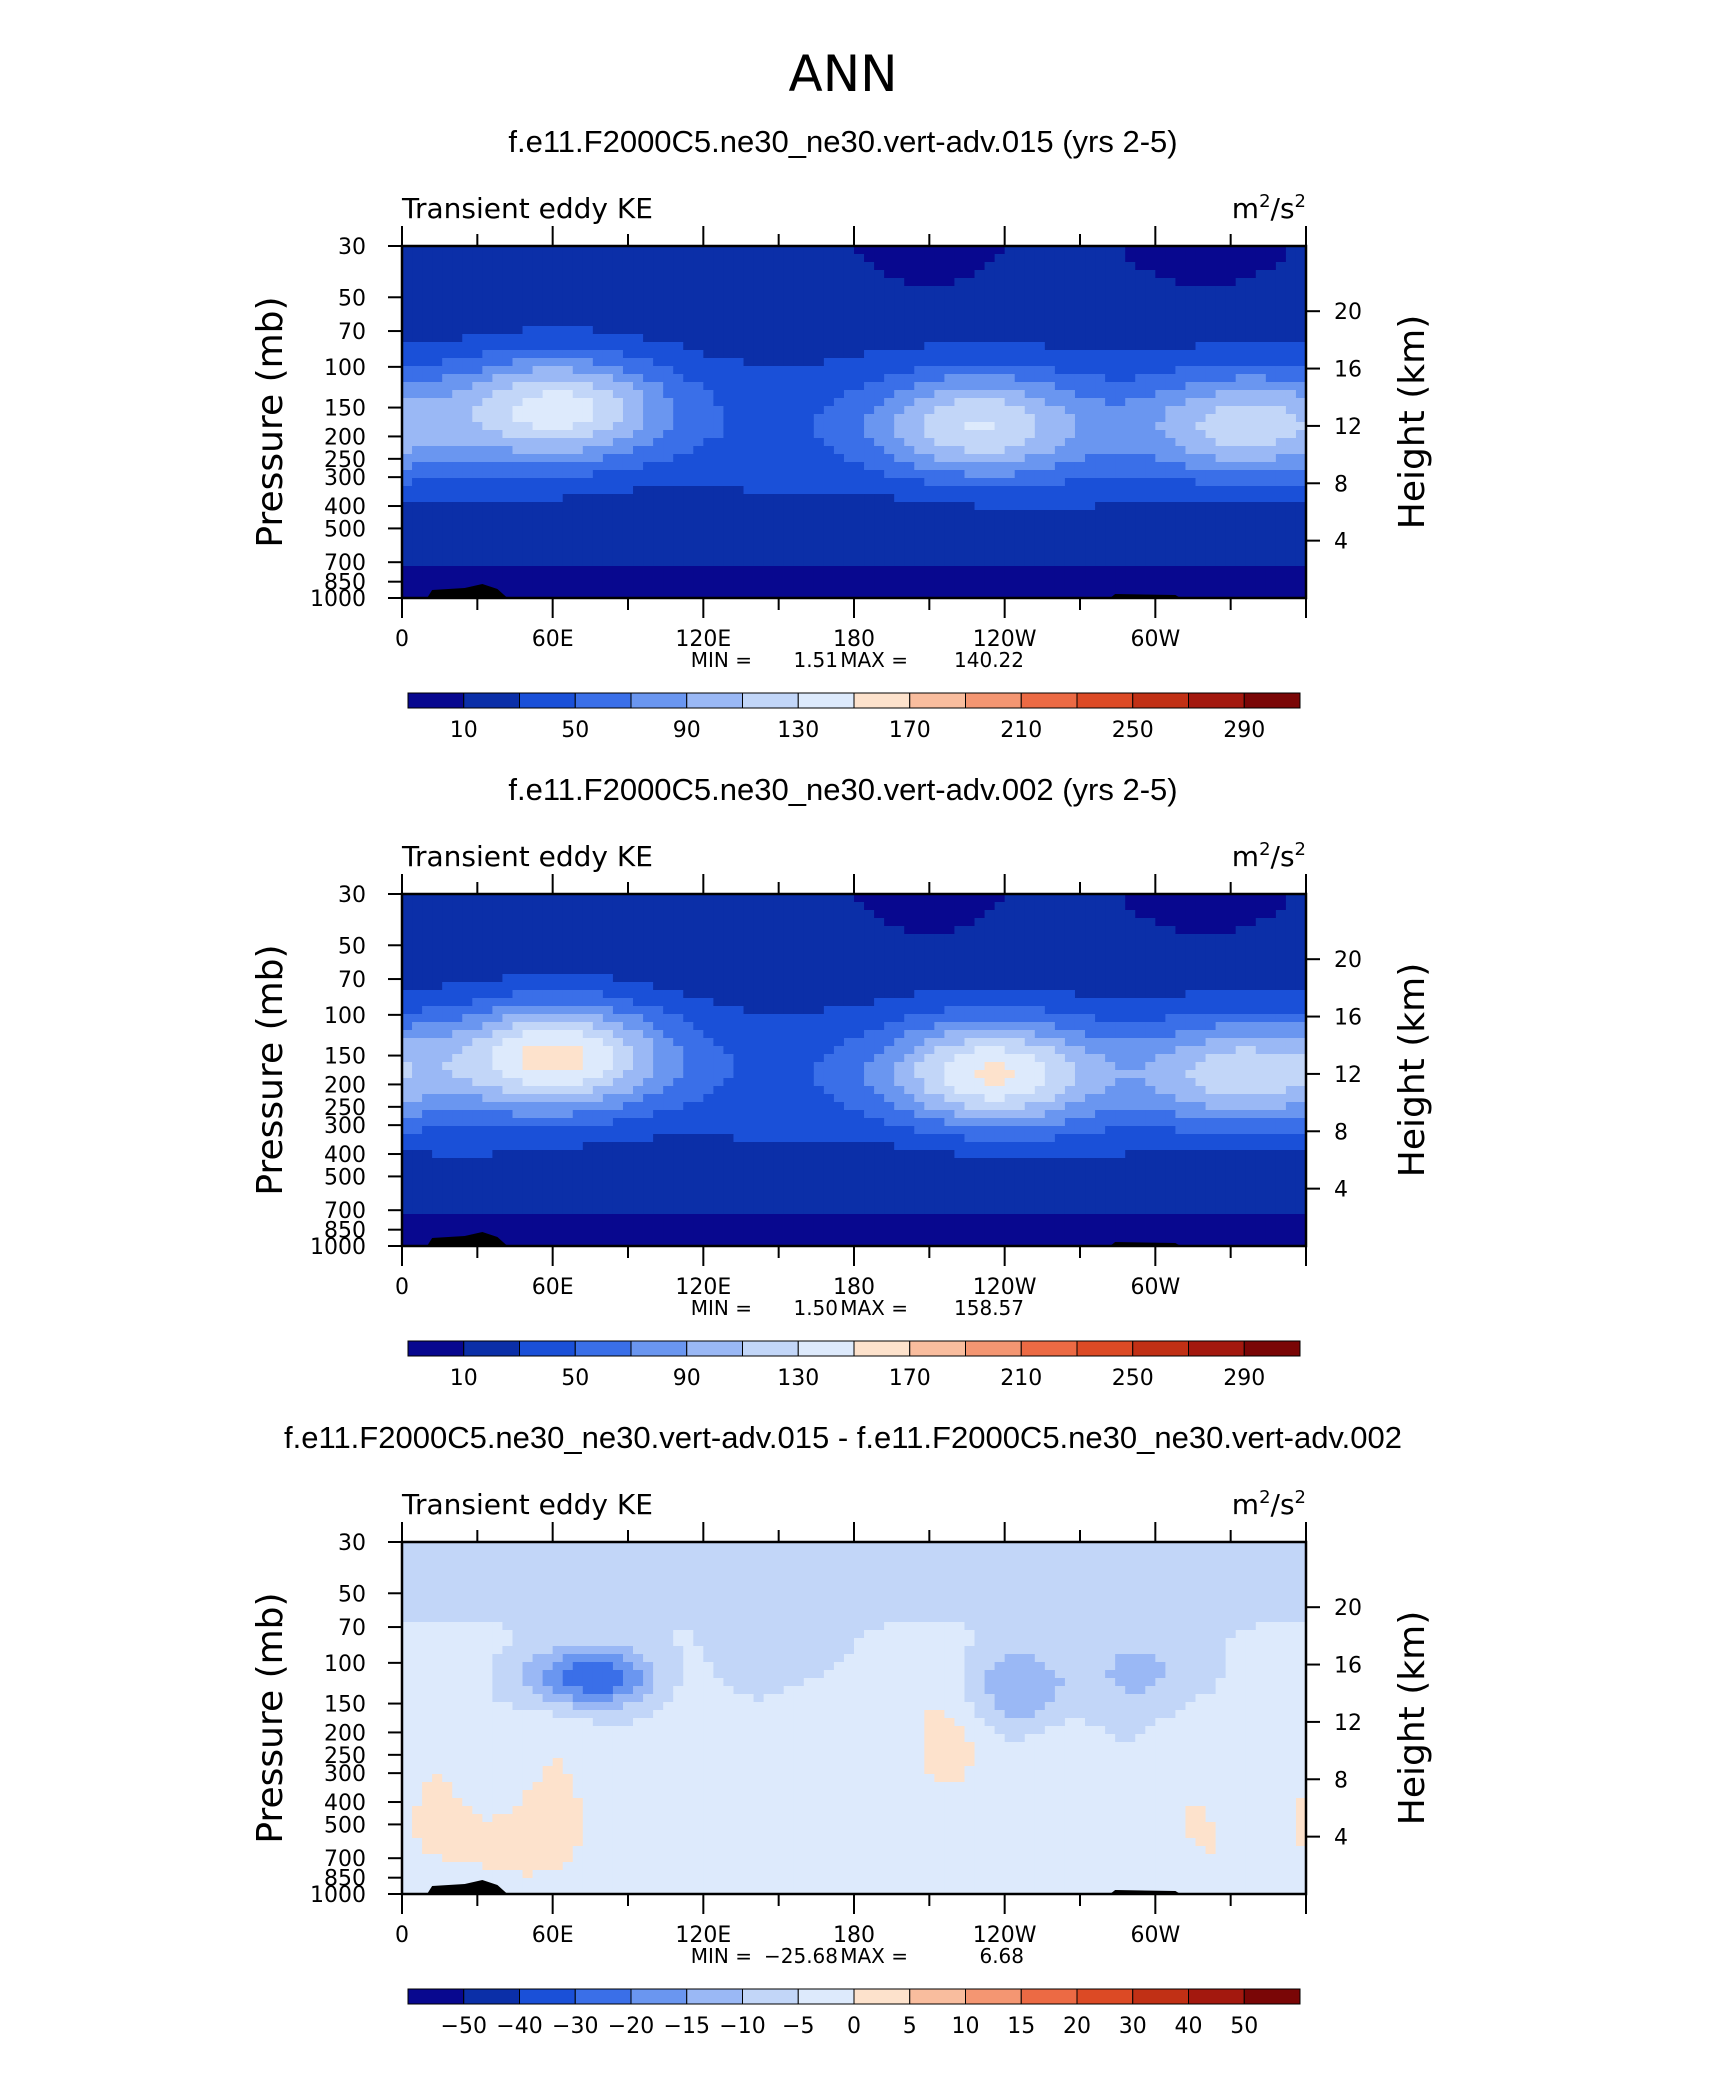 This screenshot has height=2074, width=1710. Describe the element at coordinates (854, 1070) in the screenshot. I see `contour-field` at that location.